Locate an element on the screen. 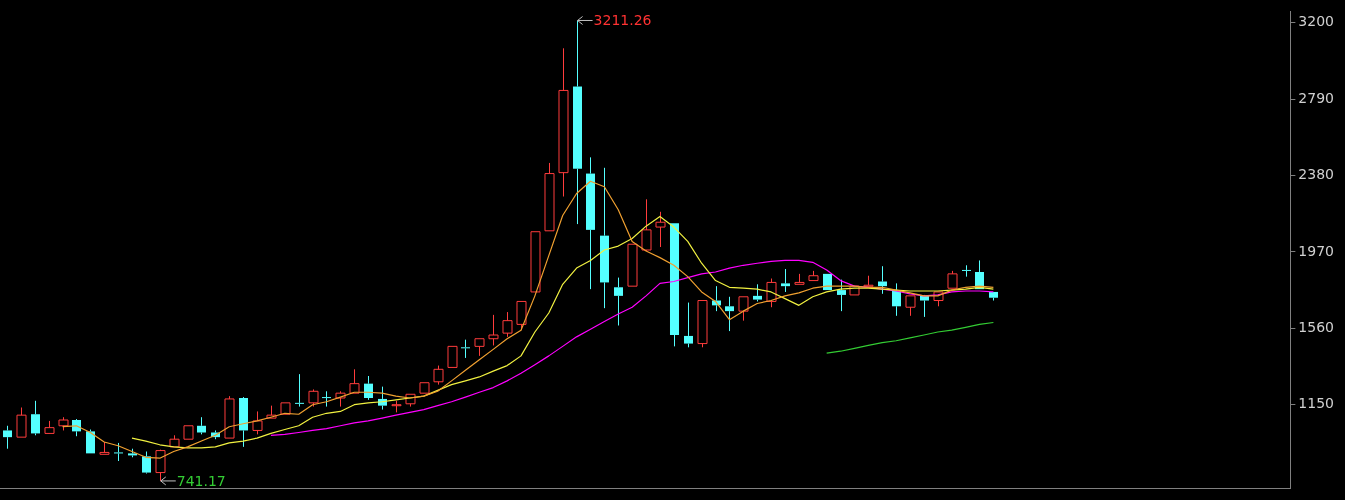 The image size is (1345, 500). y-tick-label: 1150 is located at coordinates (1316, 403).